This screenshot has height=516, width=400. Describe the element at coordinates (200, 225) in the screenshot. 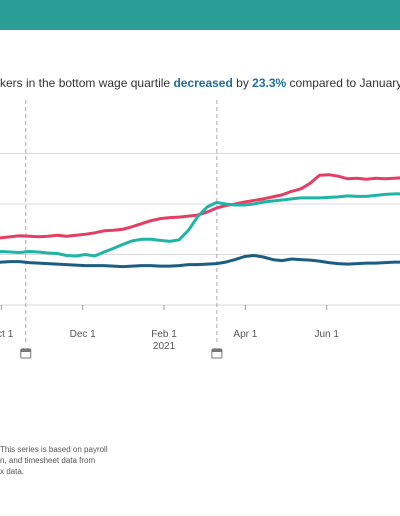

I see `series-line-middle-quartile` at that location.